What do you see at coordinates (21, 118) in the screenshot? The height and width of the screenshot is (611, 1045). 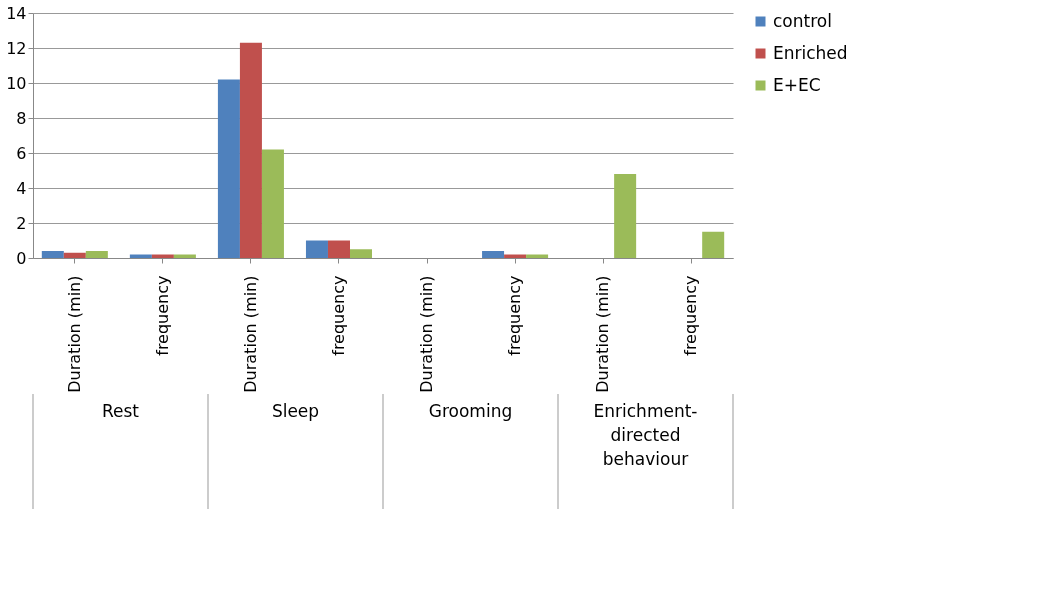 I see `y-tick-label: 8` at bounding box center [21, 118].